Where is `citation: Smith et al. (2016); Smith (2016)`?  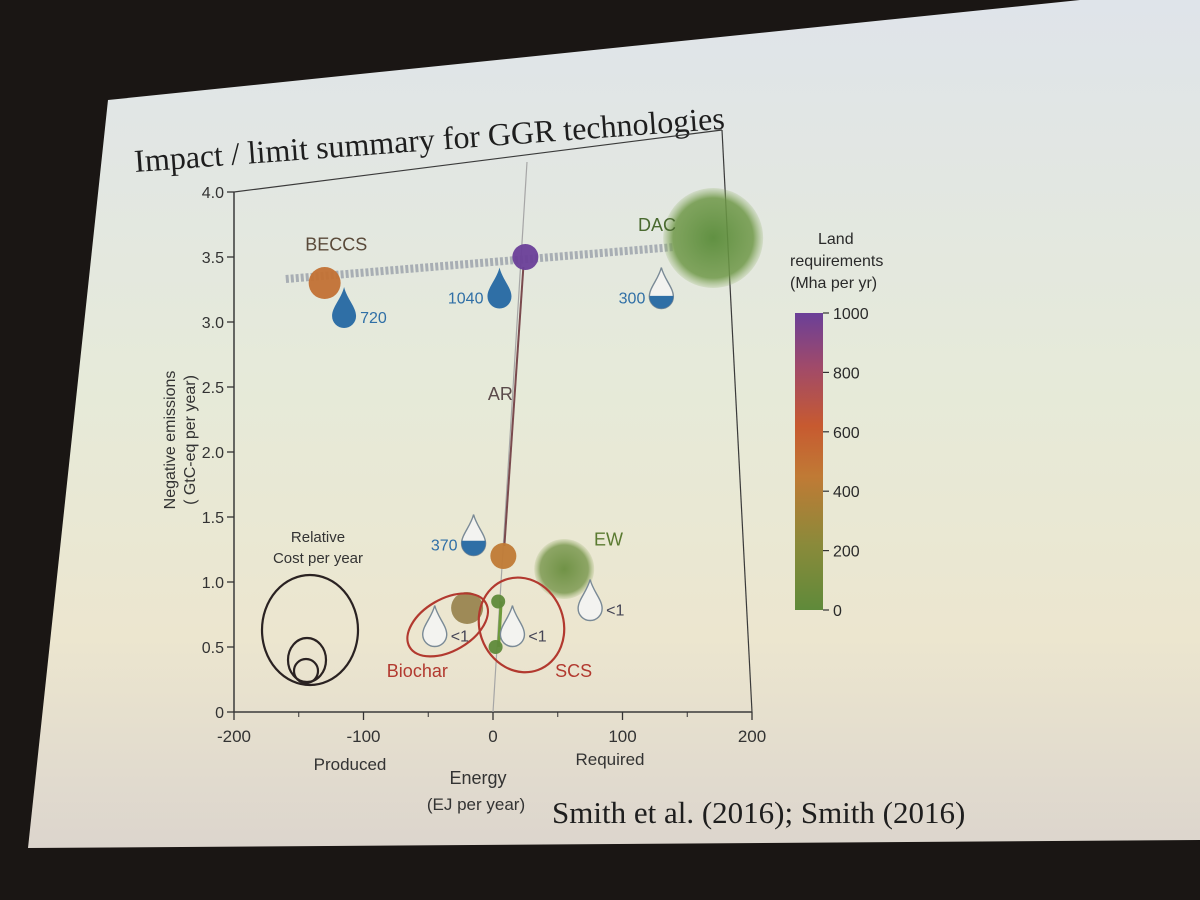 citation: Smith et al. (2016); Smith (2016) is located at coordinates (758, 812).